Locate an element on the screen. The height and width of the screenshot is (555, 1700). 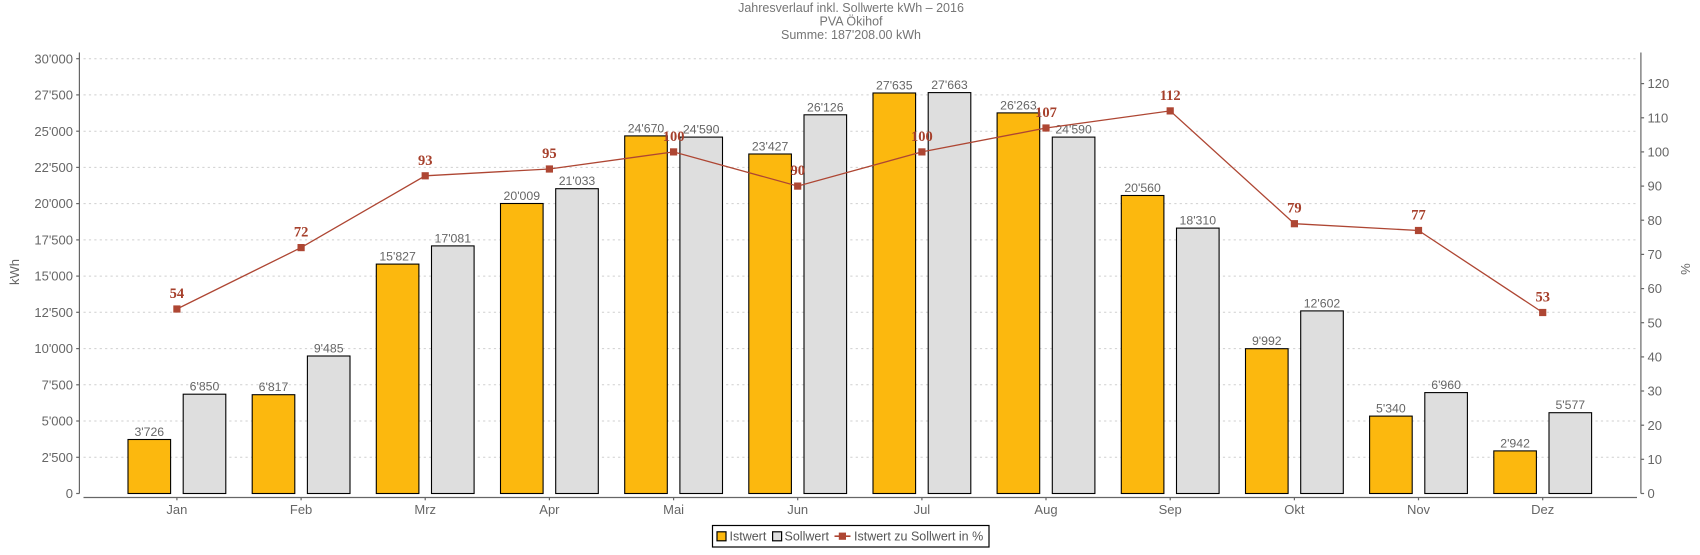
svg-text: 93 is located at coordinates (425, 161).